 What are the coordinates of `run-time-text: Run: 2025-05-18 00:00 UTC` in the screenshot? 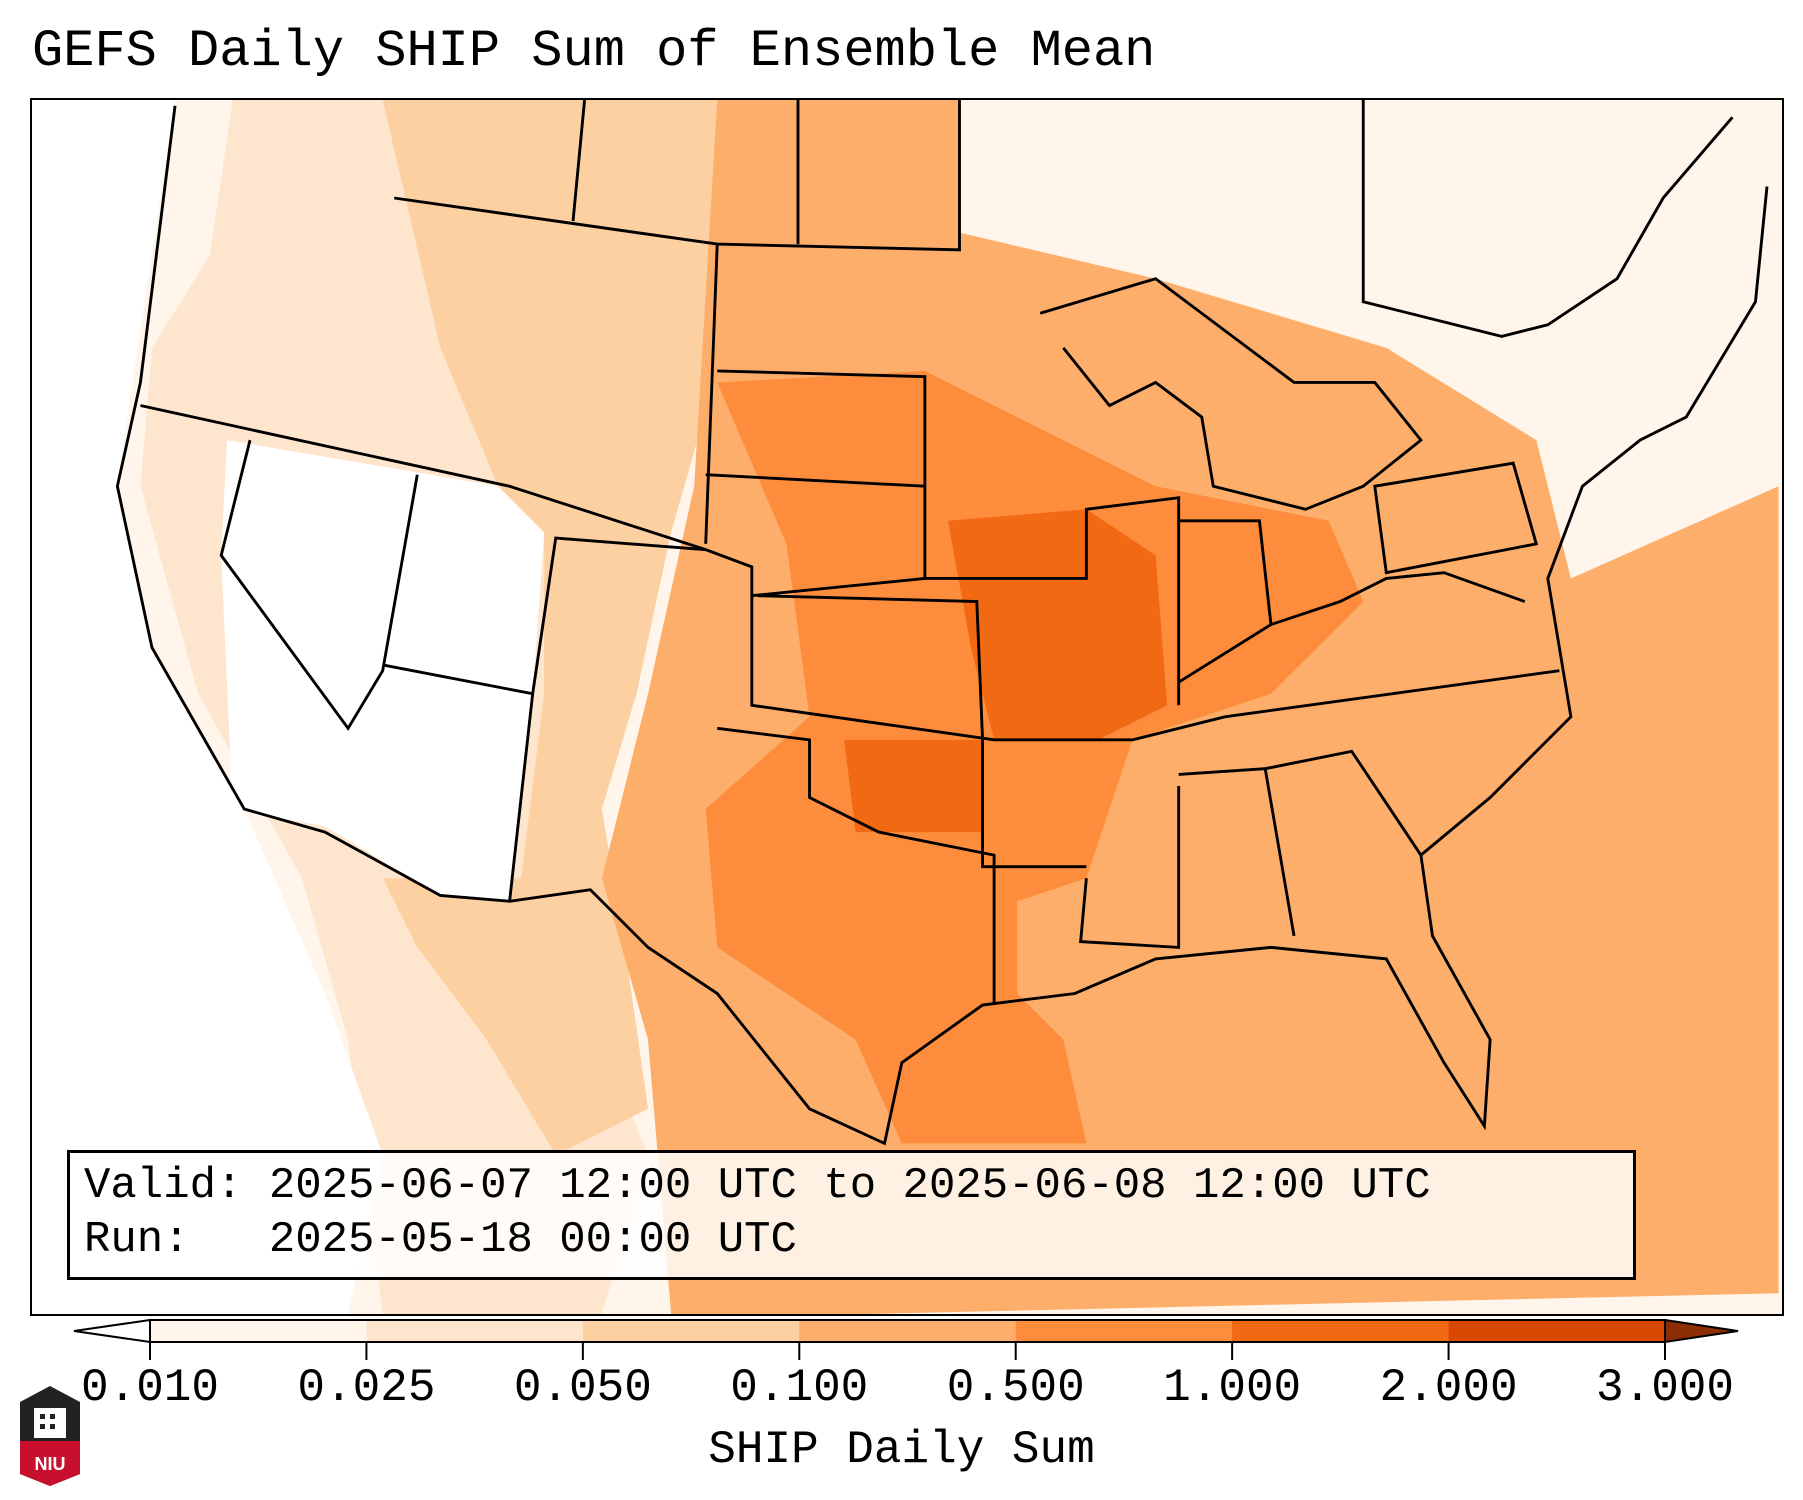 It's located at (440, 1240).